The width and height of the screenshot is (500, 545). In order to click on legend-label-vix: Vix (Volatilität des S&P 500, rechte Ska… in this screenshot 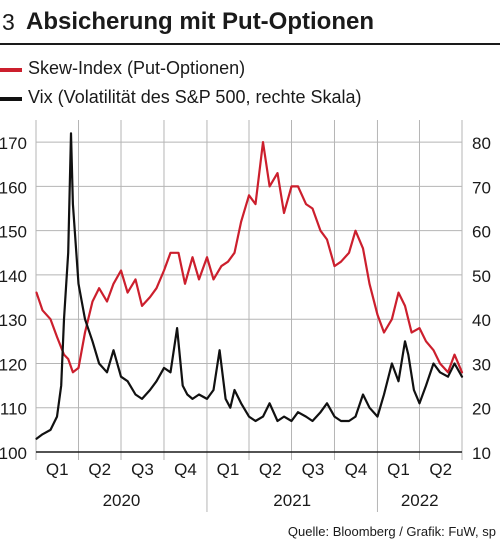, I will do `click(195, 97)`.